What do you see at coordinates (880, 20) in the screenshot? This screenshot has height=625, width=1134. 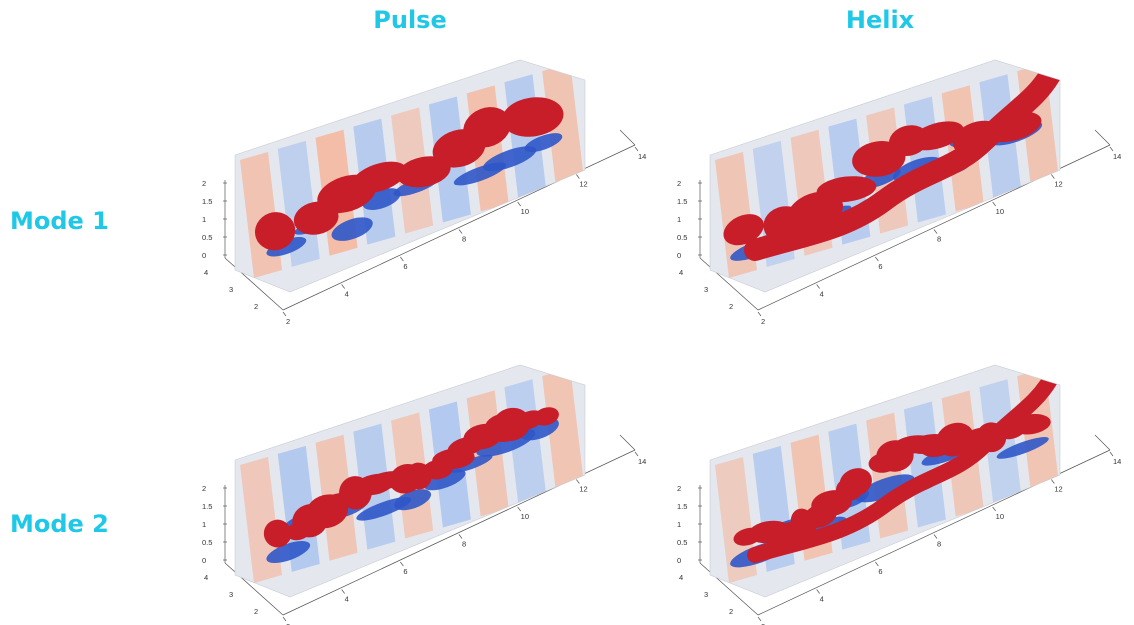 I see `column-title-helix: Helix` at bounding box center [880, 20].